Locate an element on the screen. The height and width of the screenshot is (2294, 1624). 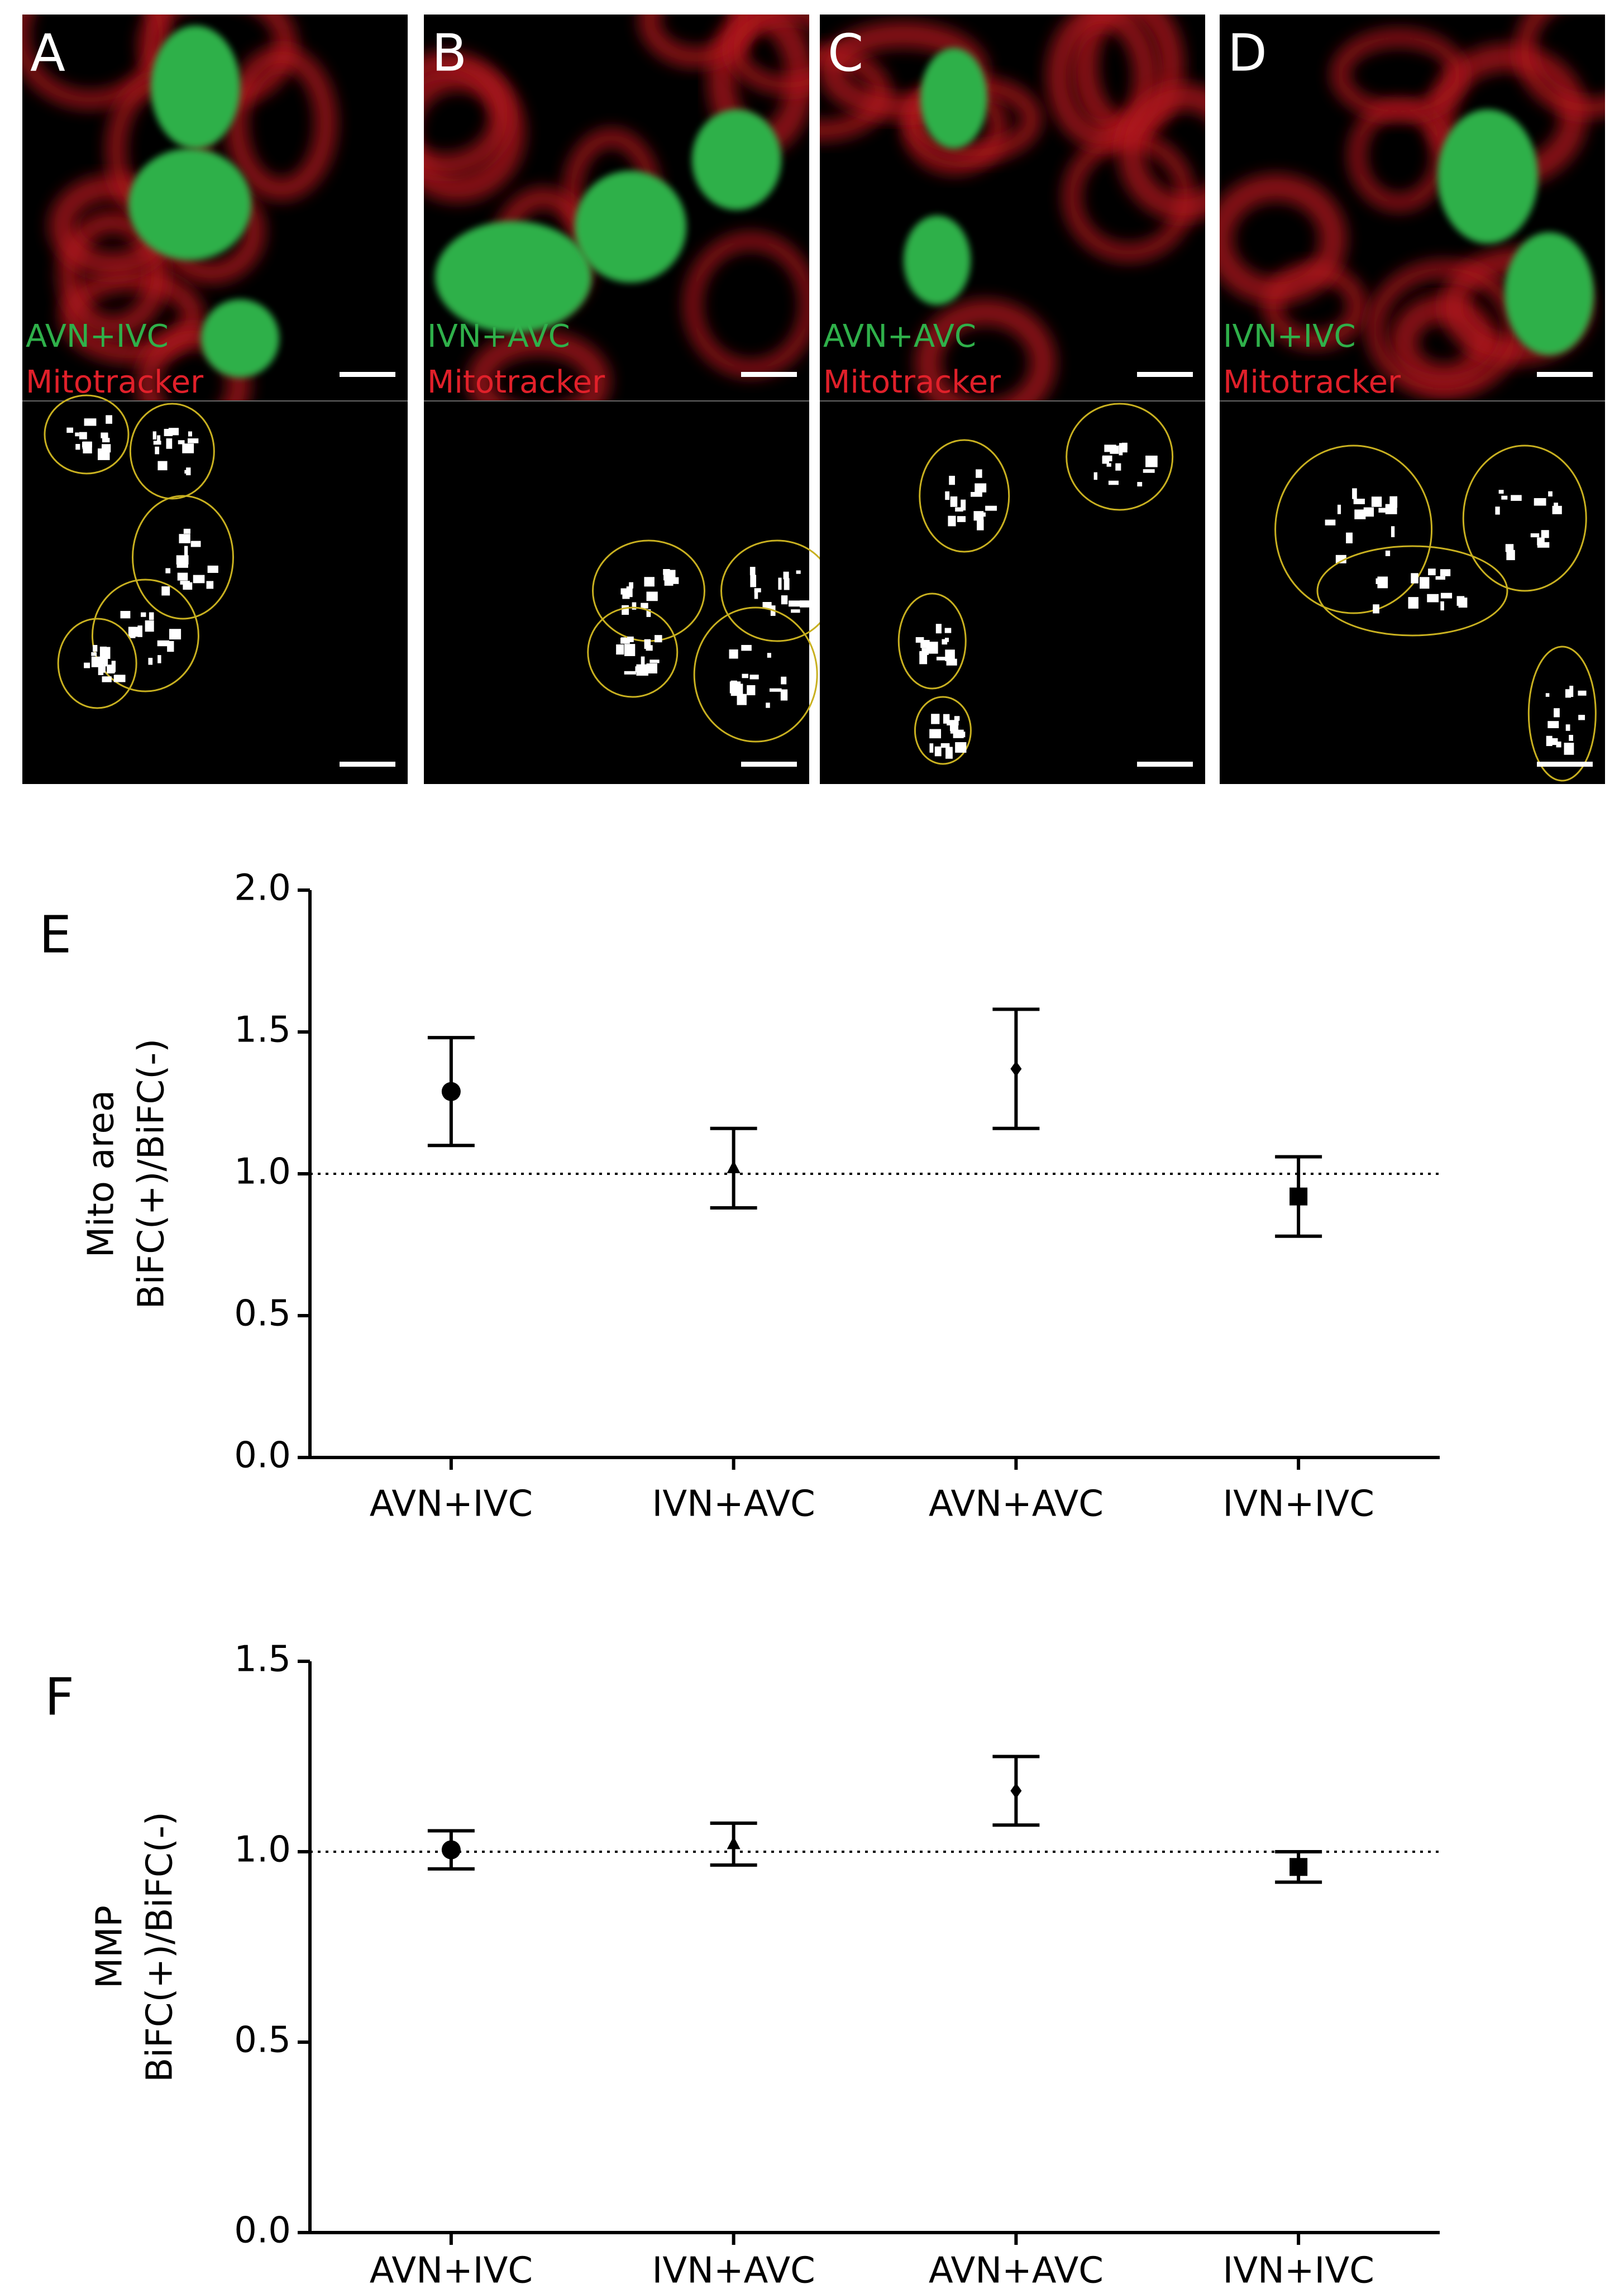
micrograph-panel: B IVN+AVC Mitotracker is located at coordinates (629, 399).